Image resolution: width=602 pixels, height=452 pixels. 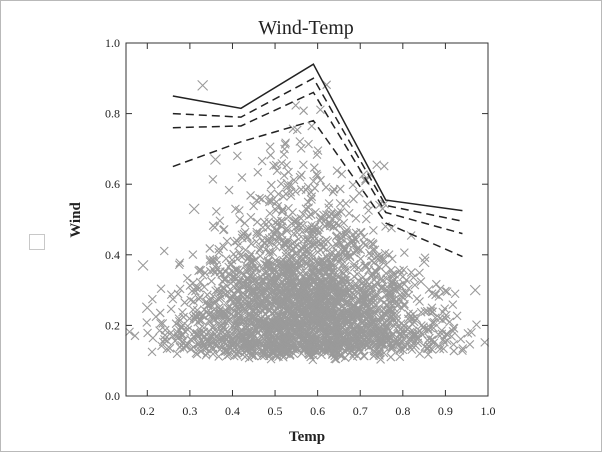 What do you see at coordinates (112, 184) in the screenshot?
I see `y-tick-label: 0.6` at bounding box center [112, 184].